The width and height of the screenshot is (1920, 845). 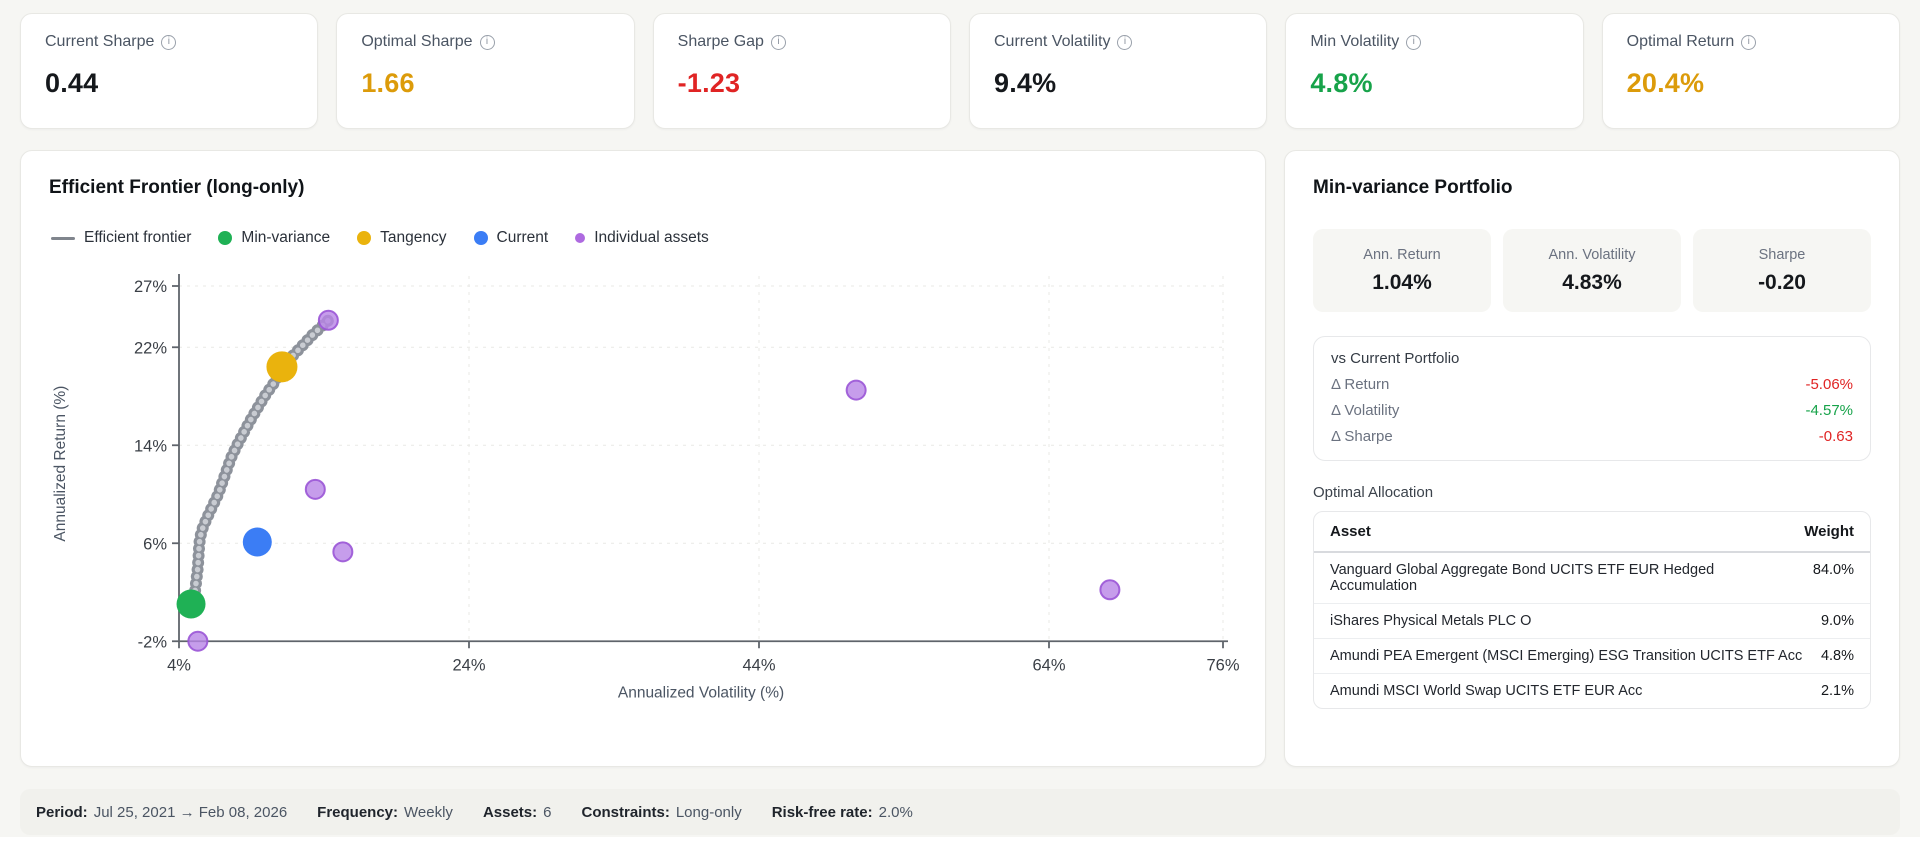 I want to click on optimal-allocation-label: Optimal Allocation, so click(x=1373, y=492).